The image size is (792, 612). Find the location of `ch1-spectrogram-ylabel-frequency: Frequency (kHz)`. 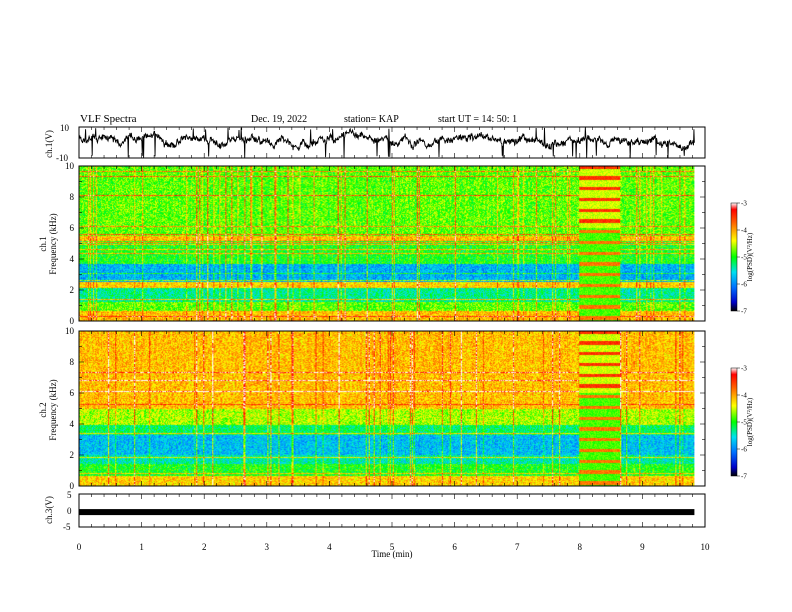

ch1-spectrogram-ylabel-frequency: Frequency (kHz) is located at coordinates (53, 243).